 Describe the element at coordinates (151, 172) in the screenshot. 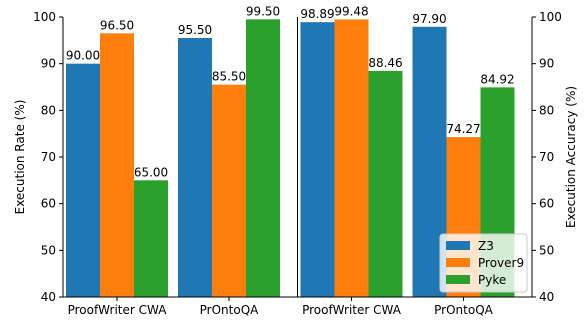

I see `data-label-pyke-1-1: 65.00` at that location.